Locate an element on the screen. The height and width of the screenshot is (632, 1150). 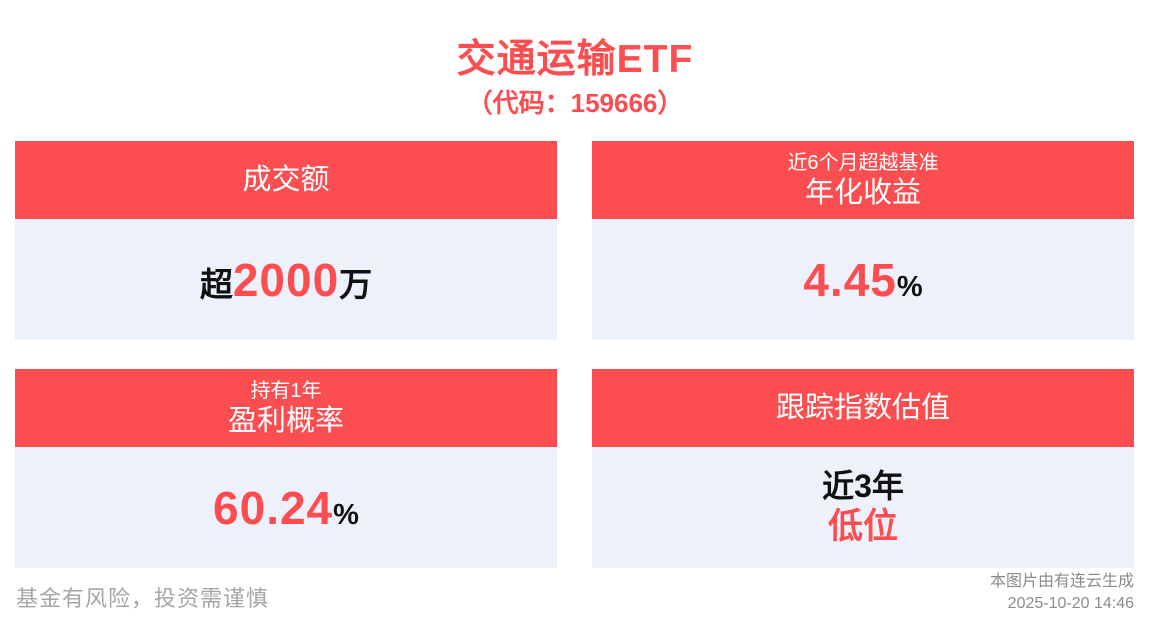
annualized-return-percent-sign: % is located at coordinates (909, 286).